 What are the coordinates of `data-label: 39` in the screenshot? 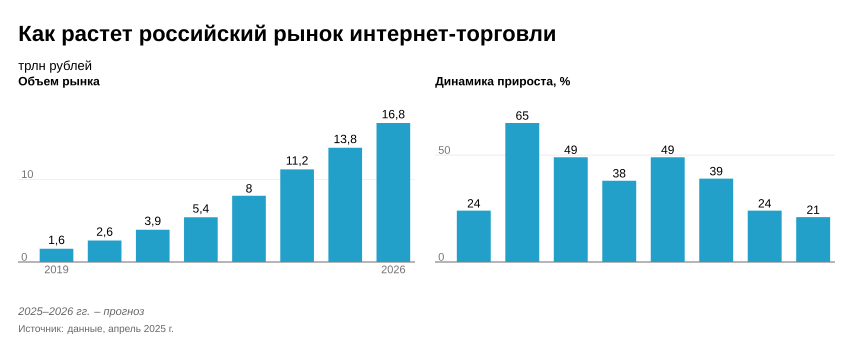 It's located at (716, 171).